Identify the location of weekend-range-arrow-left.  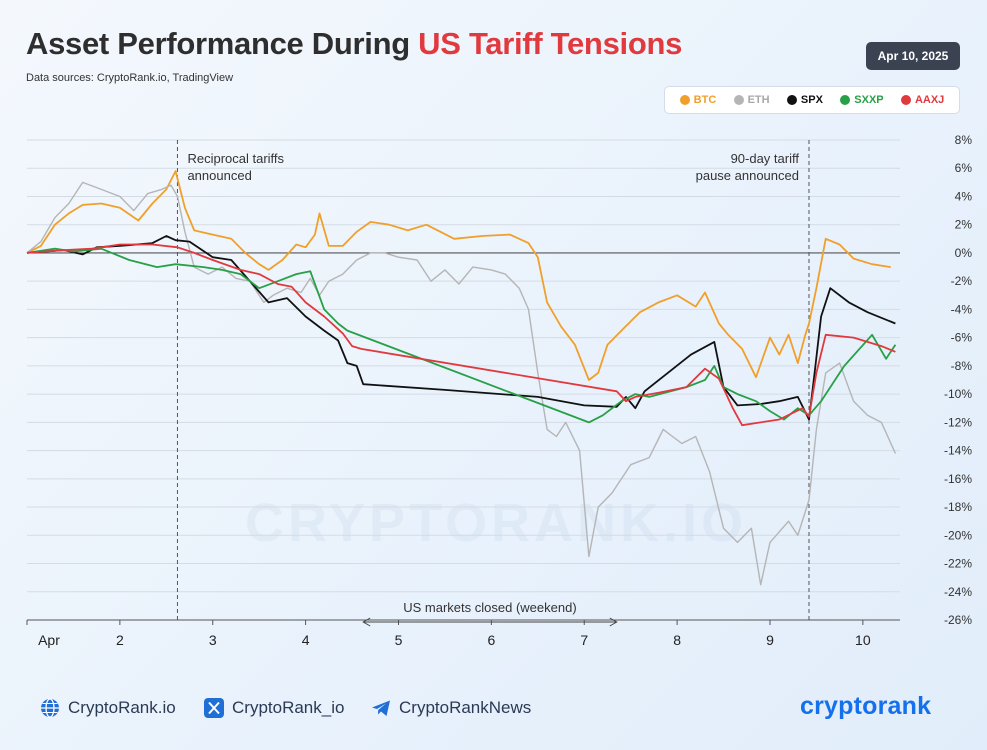
(366, 622).